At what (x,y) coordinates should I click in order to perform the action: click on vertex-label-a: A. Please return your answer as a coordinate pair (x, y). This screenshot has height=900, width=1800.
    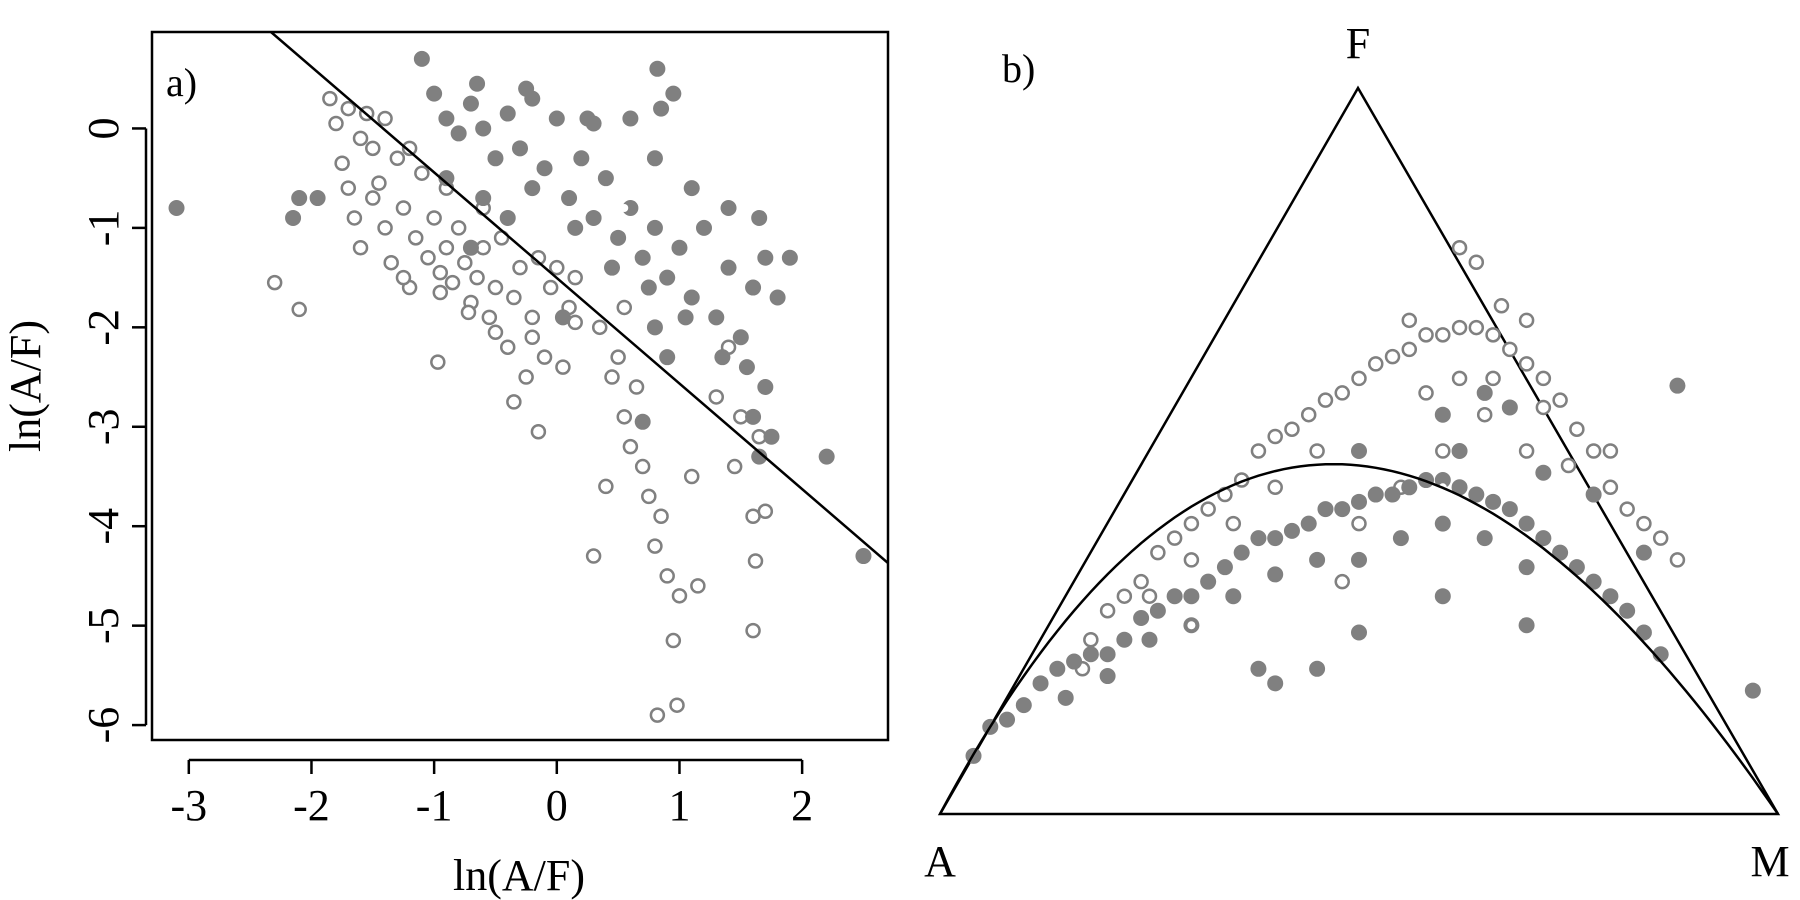
    Looking at the image, I should click on (940, 861).